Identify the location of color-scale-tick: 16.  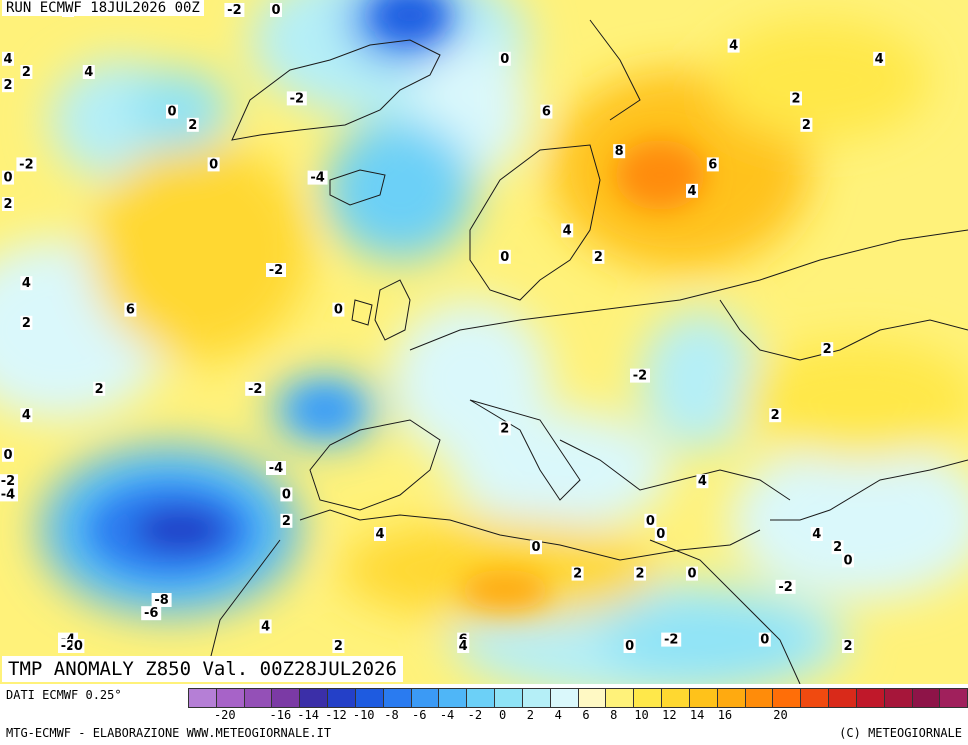
(725, 715).